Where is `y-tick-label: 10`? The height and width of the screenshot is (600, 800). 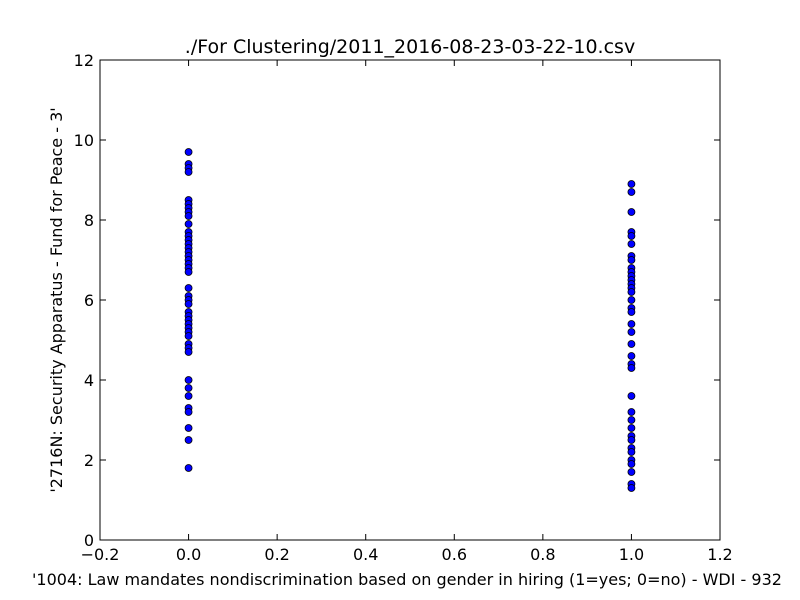 y-tick-label: 10 is located at coordinates (84, 140).